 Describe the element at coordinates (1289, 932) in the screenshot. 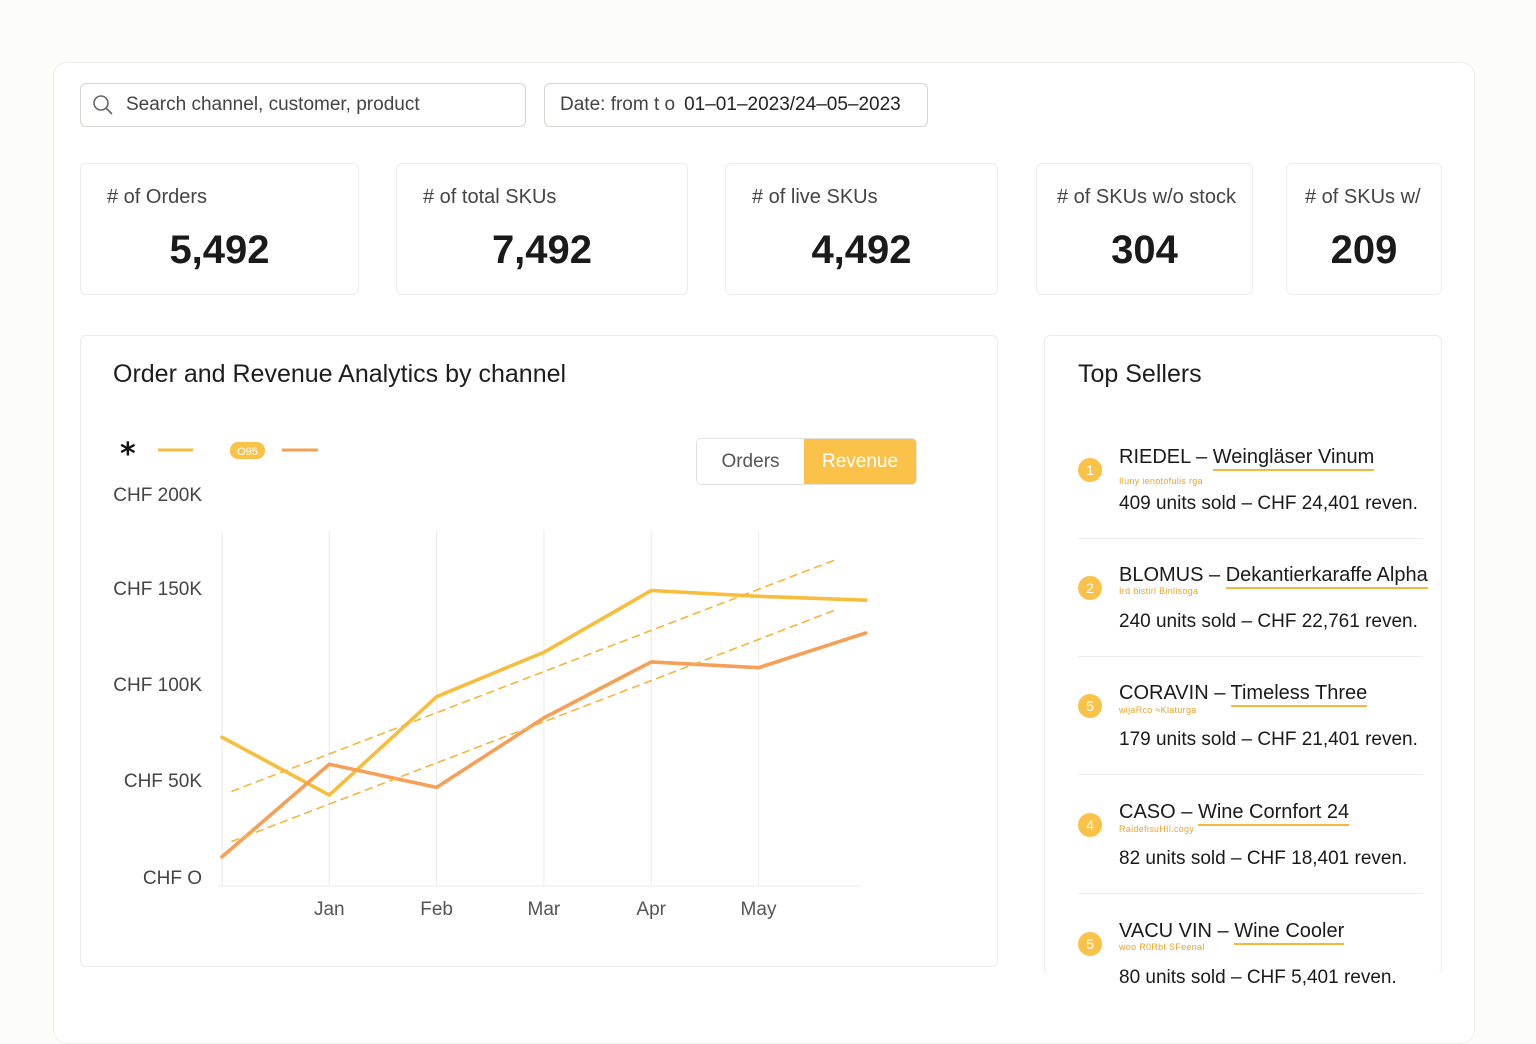

I see `seller-product-link: Wine Cooler` at that location.